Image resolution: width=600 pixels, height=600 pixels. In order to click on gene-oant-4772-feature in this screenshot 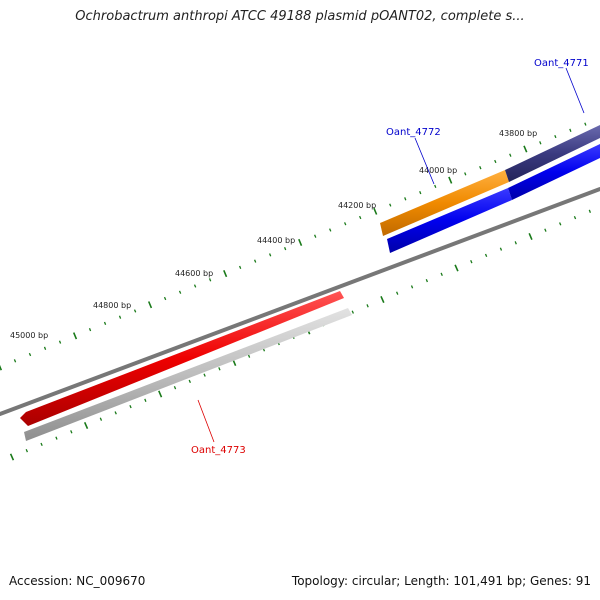, I will do `click(449, 220)`.